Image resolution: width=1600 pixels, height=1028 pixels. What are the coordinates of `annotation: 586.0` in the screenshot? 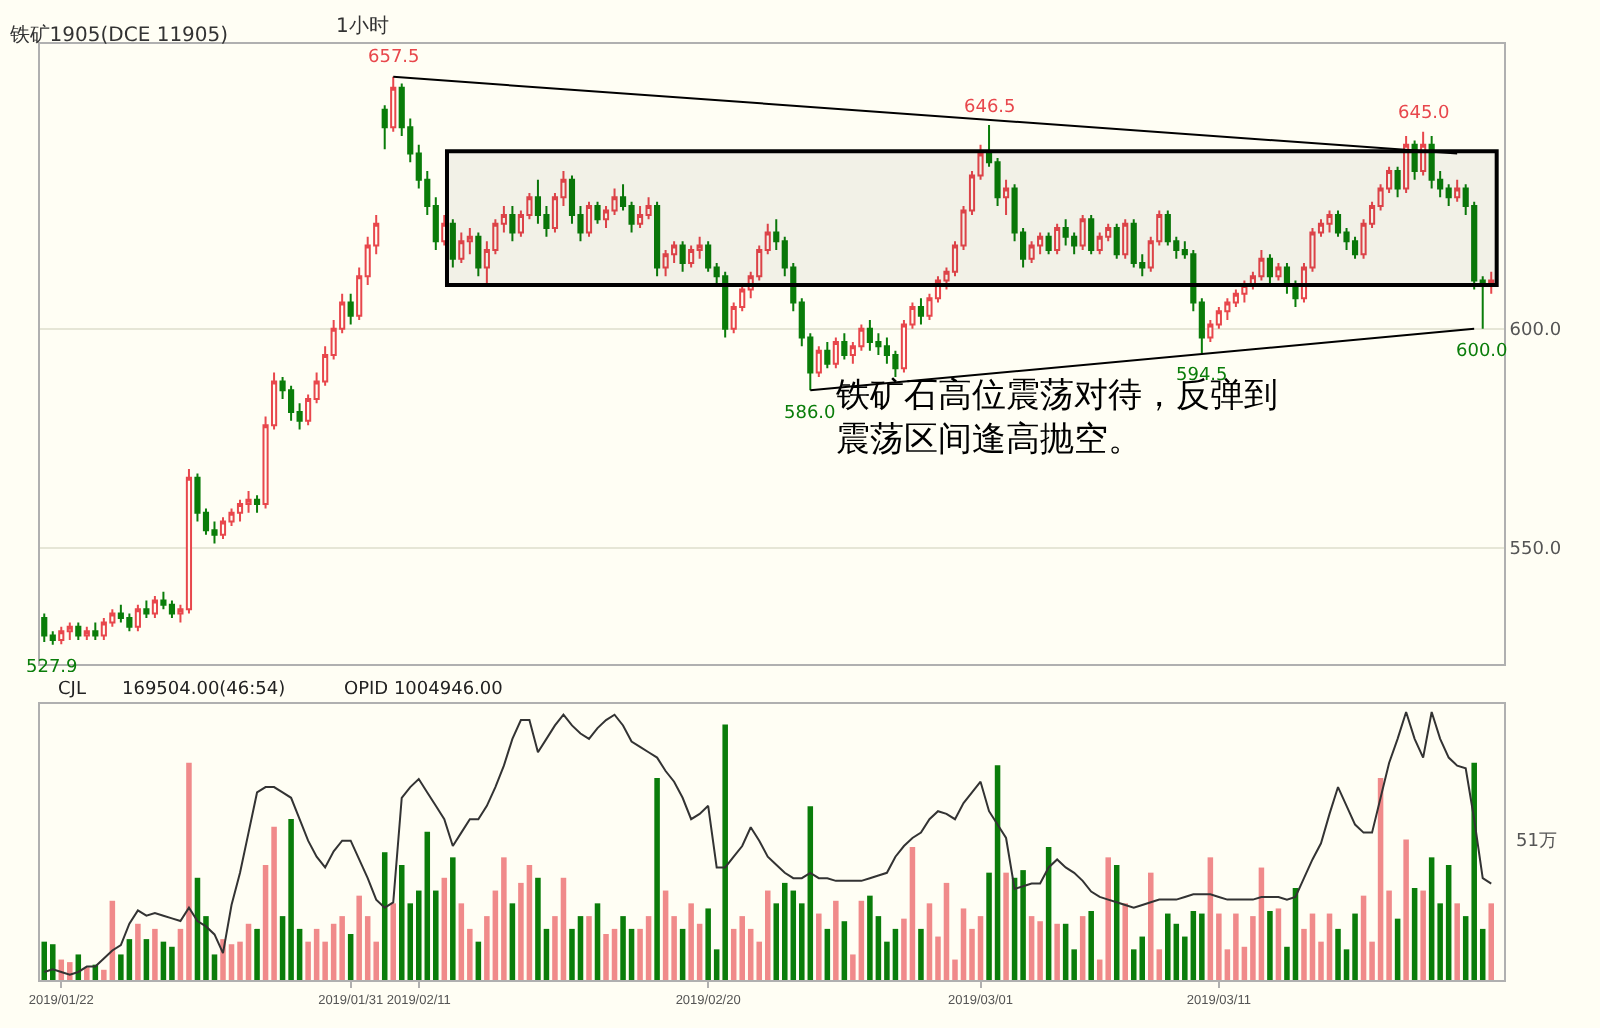 It's located at (810, 414).